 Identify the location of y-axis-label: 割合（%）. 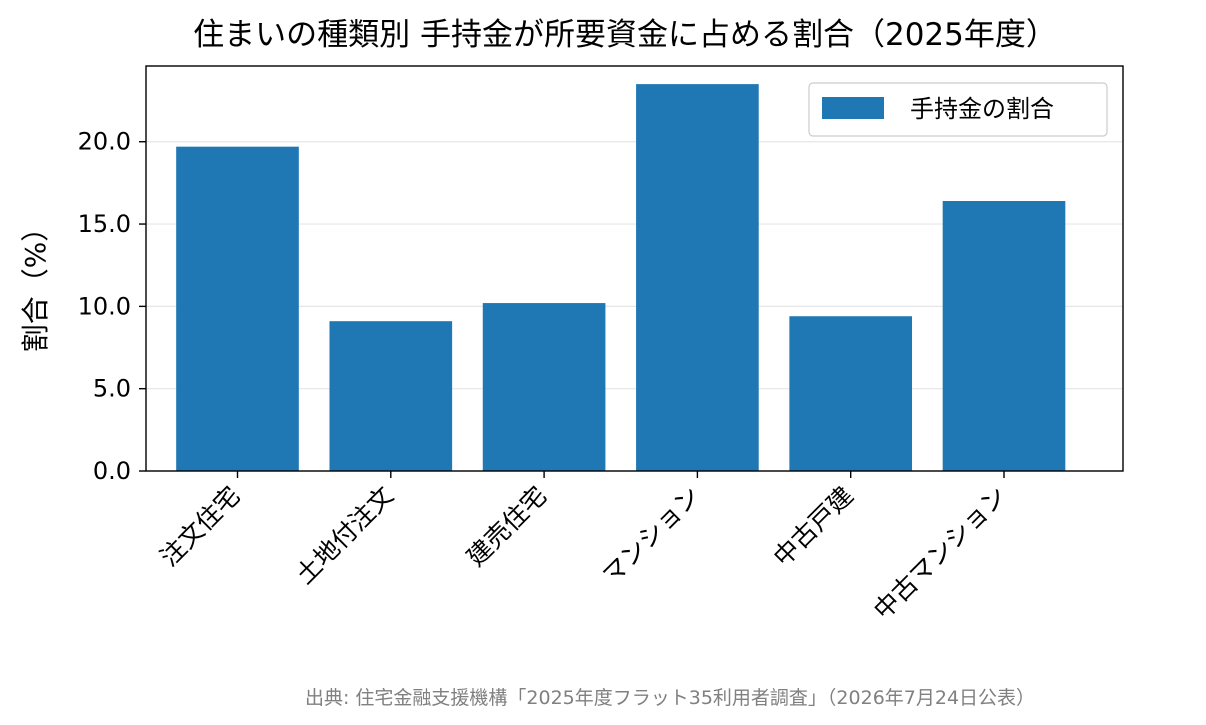
(35, 283).